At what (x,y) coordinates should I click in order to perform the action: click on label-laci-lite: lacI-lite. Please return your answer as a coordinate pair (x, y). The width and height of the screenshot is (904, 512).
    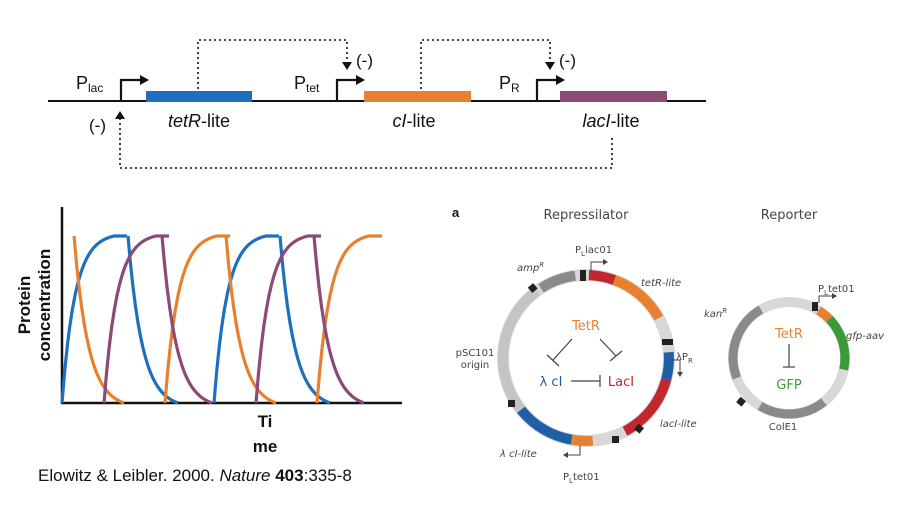
    Looking at the image, I should click on (678, 424).